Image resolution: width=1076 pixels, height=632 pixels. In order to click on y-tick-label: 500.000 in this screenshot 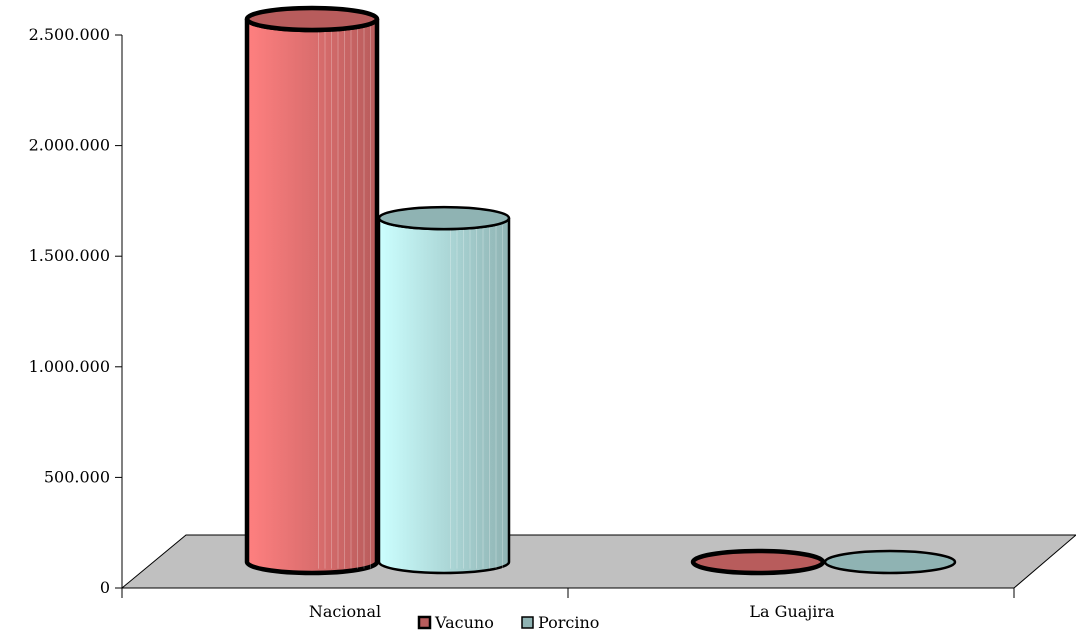, I will do `click(77, 476)`.